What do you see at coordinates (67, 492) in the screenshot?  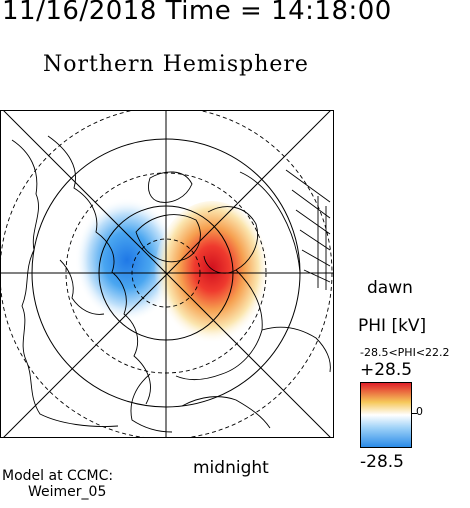 I see `model-name: Weimer_05` at bounding box center [67, 492].